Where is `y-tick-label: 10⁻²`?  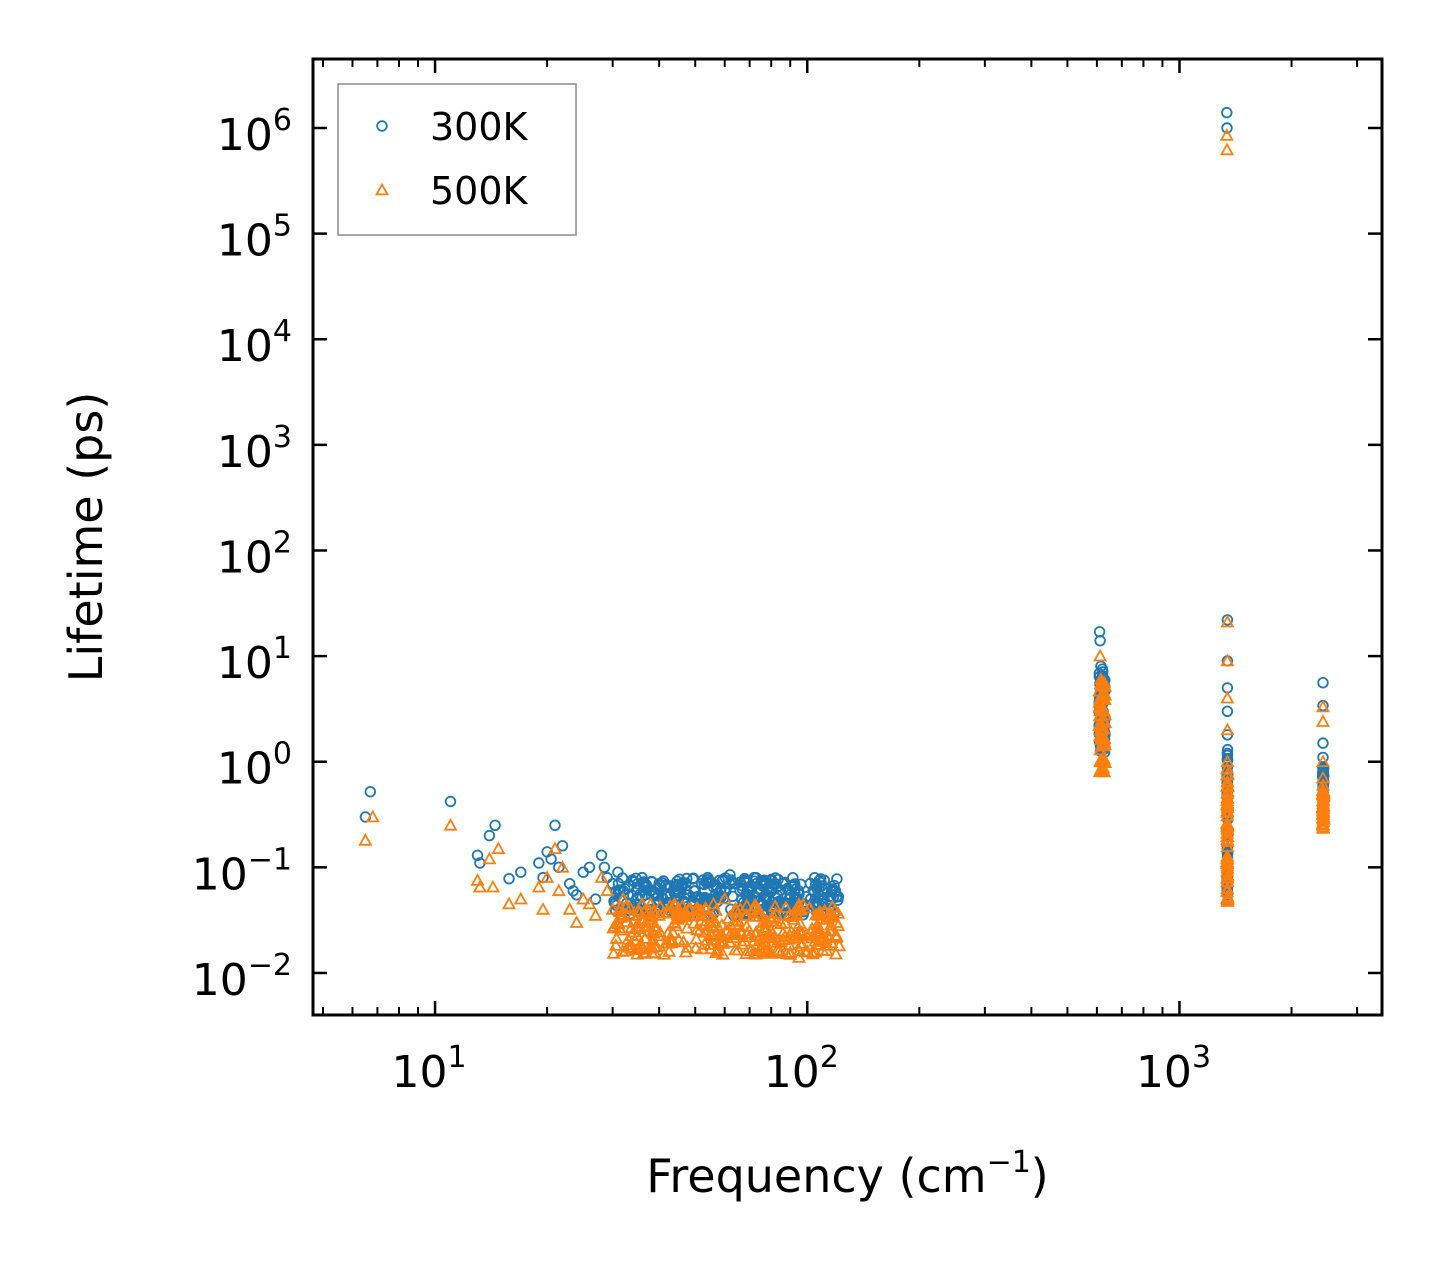
y-tick-label: 10⁻² is located at coordinates (242, 977).